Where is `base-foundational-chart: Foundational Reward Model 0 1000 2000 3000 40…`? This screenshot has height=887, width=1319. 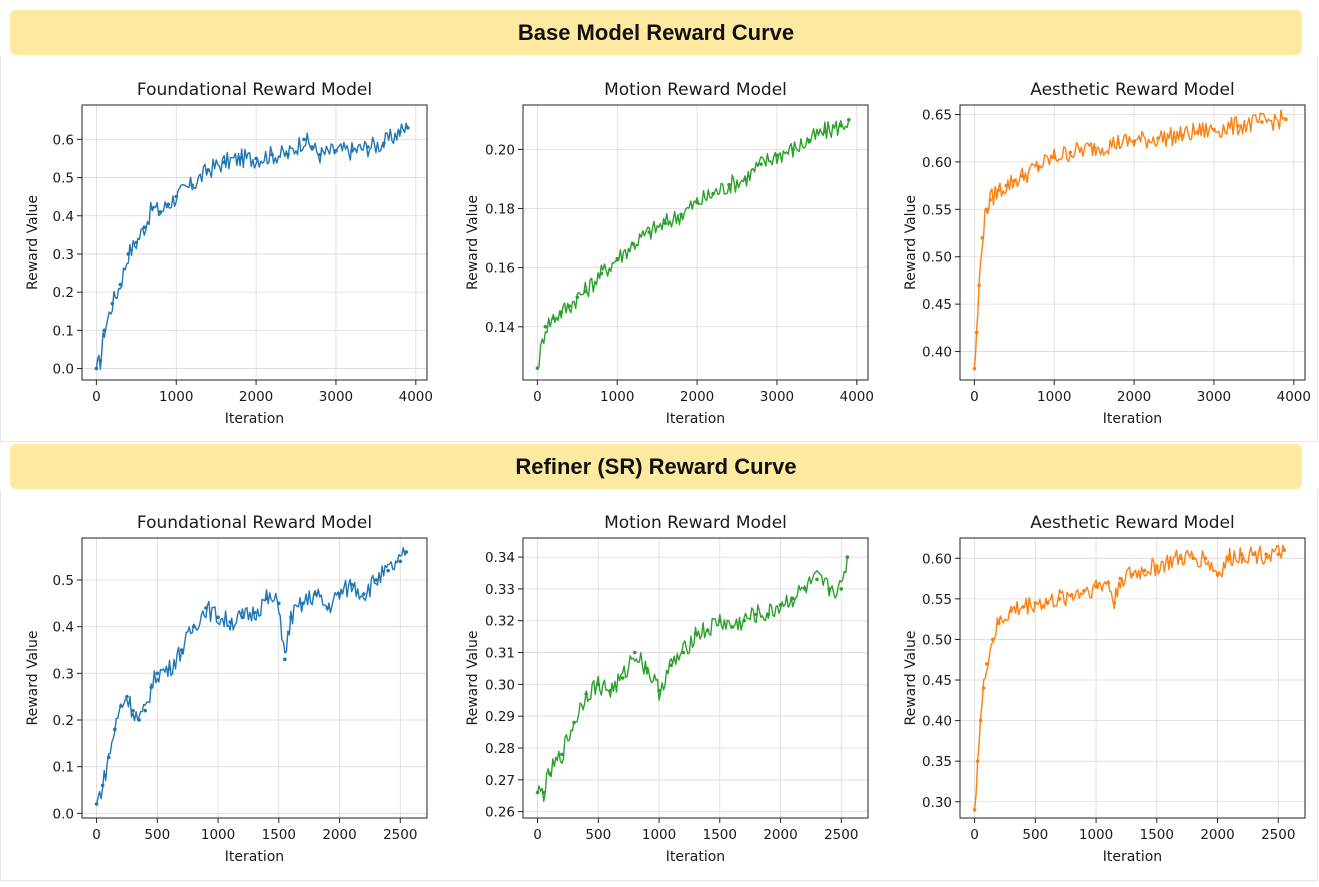 base-foundational-chart: Foundational Reward Model 0 1000 2000 3000 40… is located at coordinates (229, 253).